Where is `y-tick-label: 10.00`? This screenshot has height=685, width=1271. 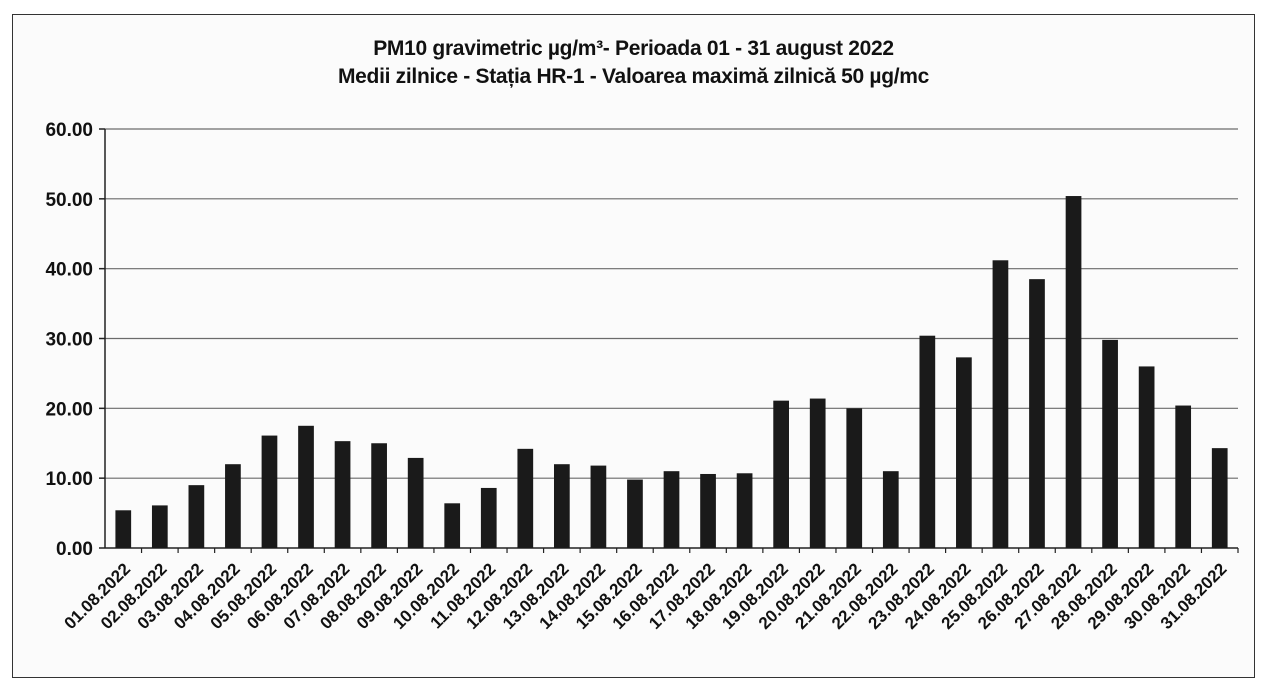
y-tick-label: 10.00 is located at coordinates (69, 479).